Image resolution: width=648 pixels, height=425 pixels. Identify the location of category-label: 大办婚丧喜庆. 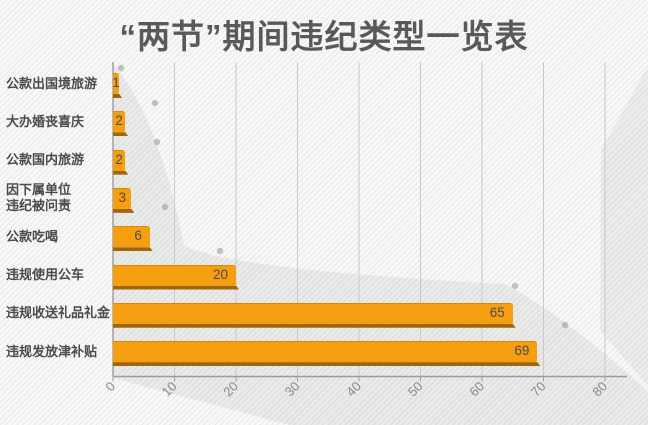
(45, 121).